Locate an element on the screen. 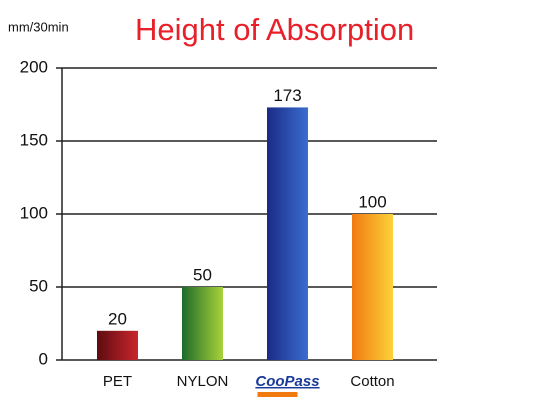  value-label: 173 is located at coordinates (287, 95).